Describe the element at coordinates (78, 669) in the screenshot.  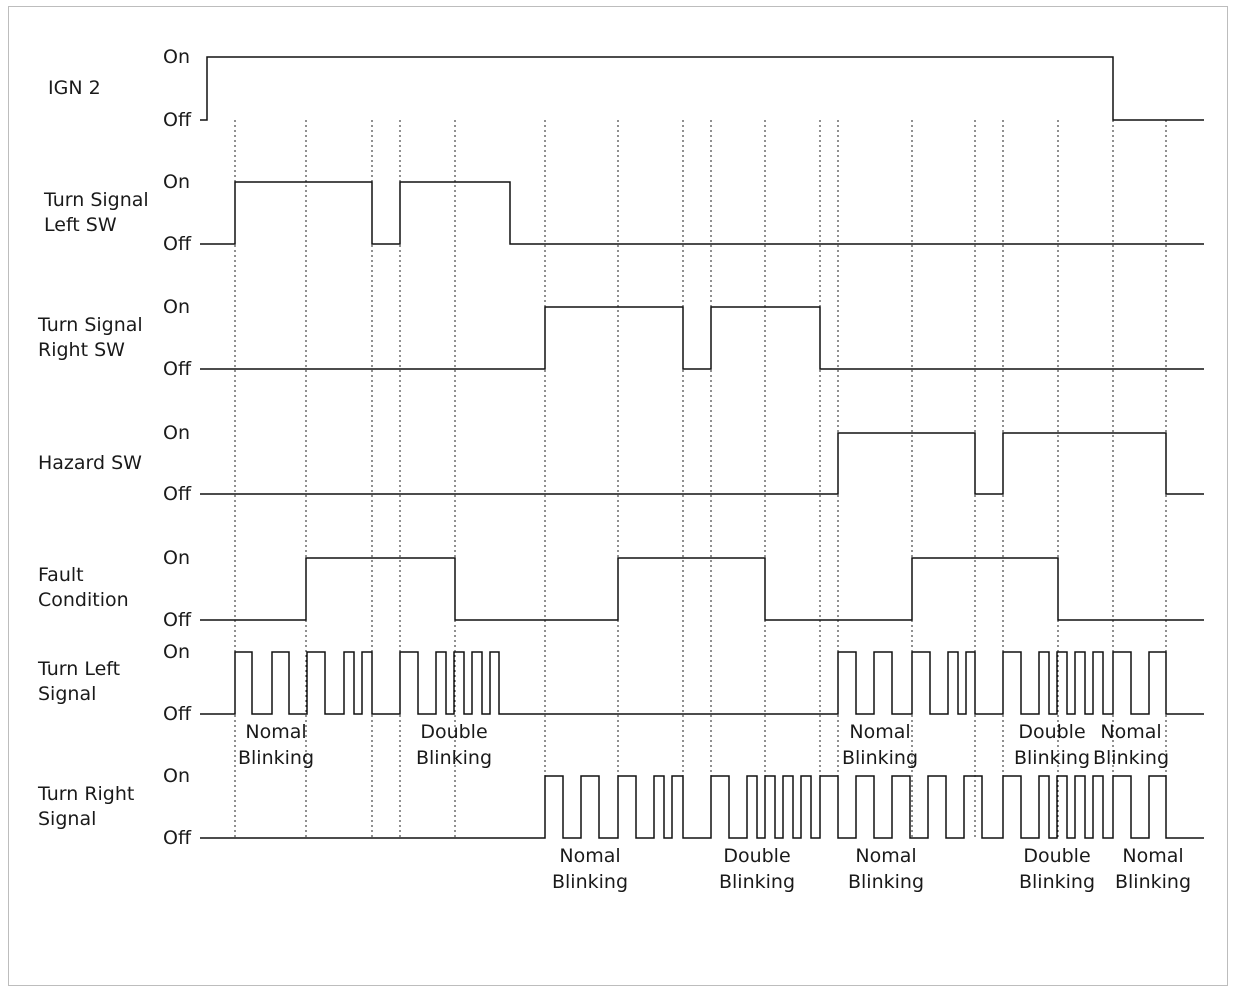
I see `signal-label: Turn Left` at that location.